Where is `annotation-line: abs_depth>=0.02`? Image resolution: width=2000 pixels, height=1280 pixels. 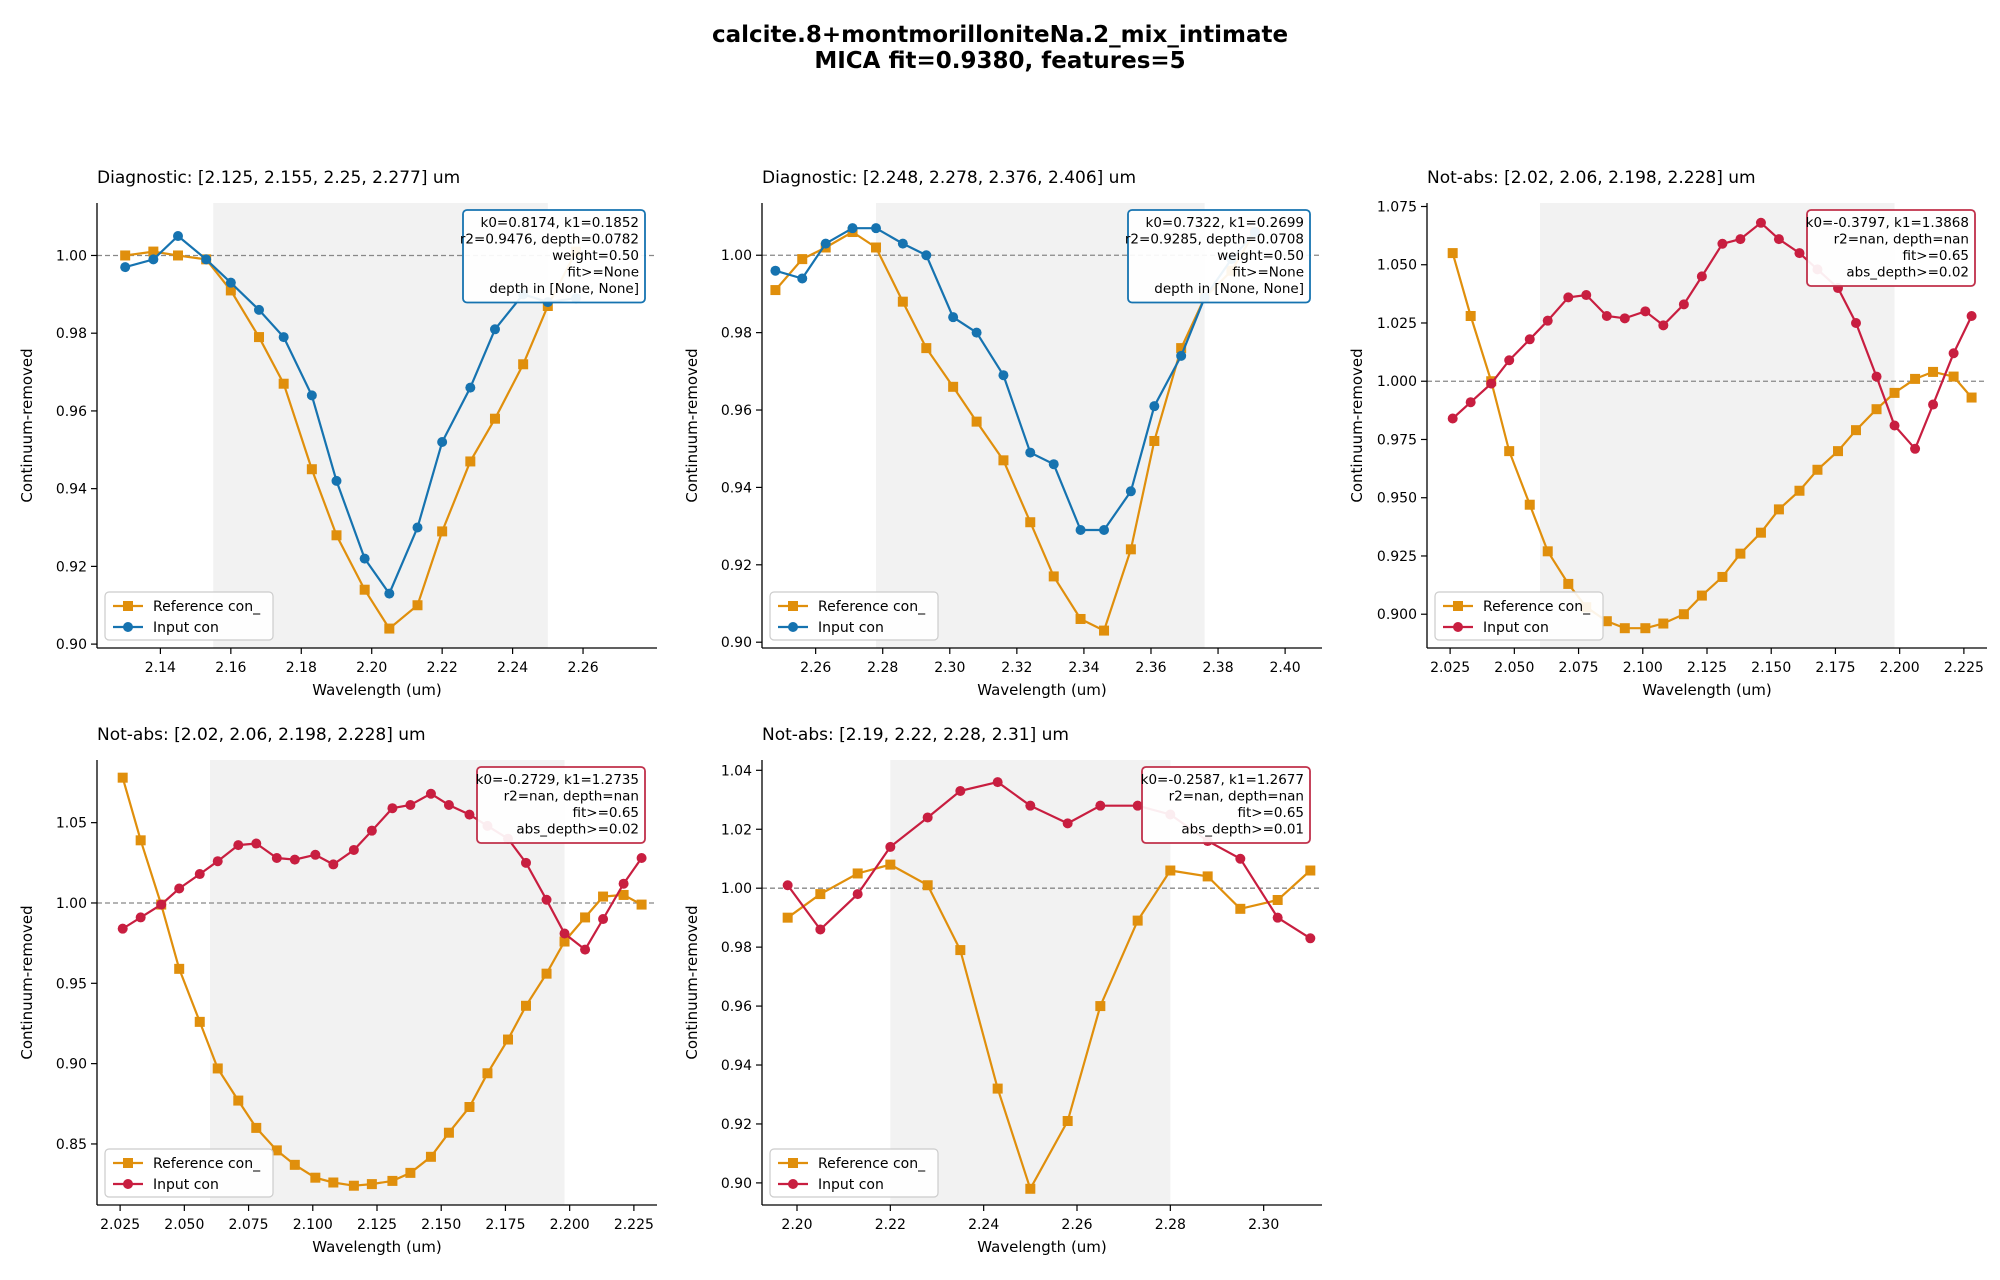 annotation-line: abs_depth>=0.02 is located at coordinates (1907, 273).